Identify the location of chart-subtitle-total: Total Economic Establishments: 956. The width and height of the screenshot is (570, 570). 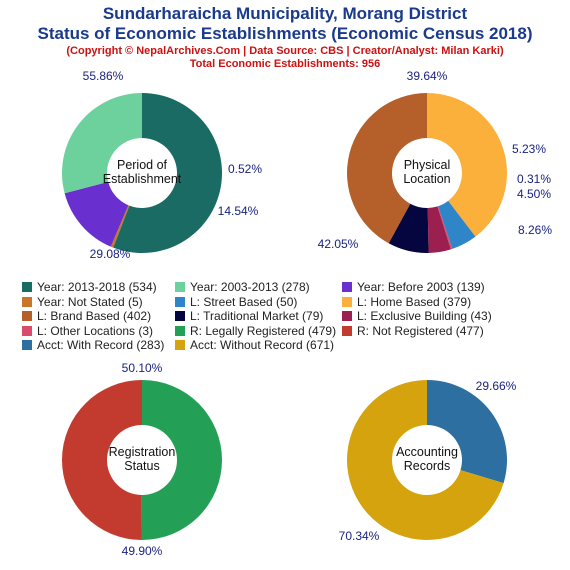
(285, 64).